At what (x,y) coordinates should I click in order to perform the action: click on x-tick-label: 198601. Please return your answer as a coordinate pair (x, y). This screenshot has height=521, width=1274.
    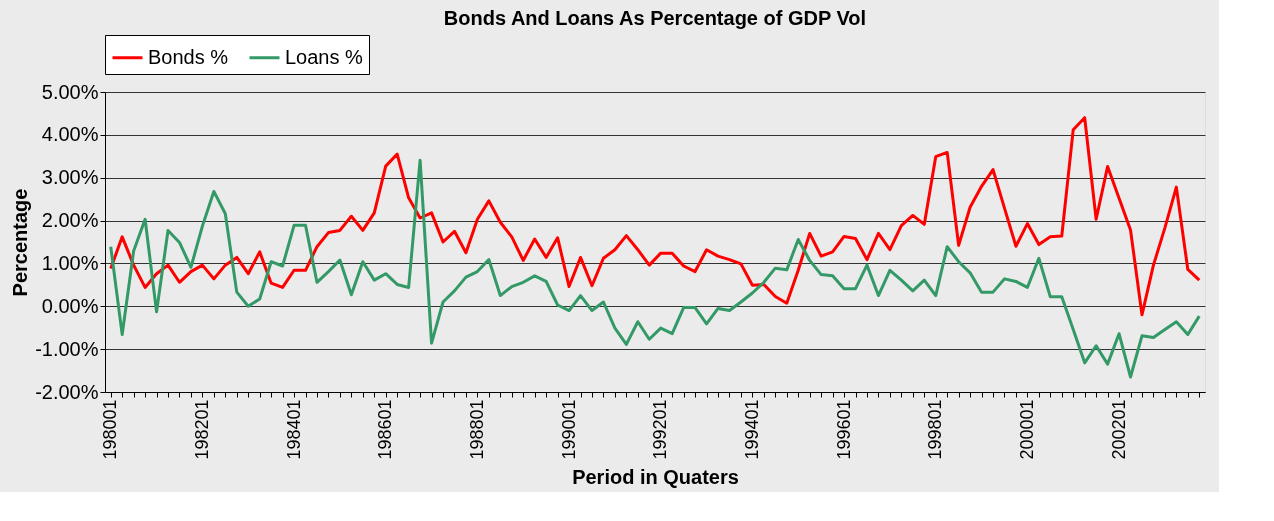
    Looking at the image, I should click on (385, 429).